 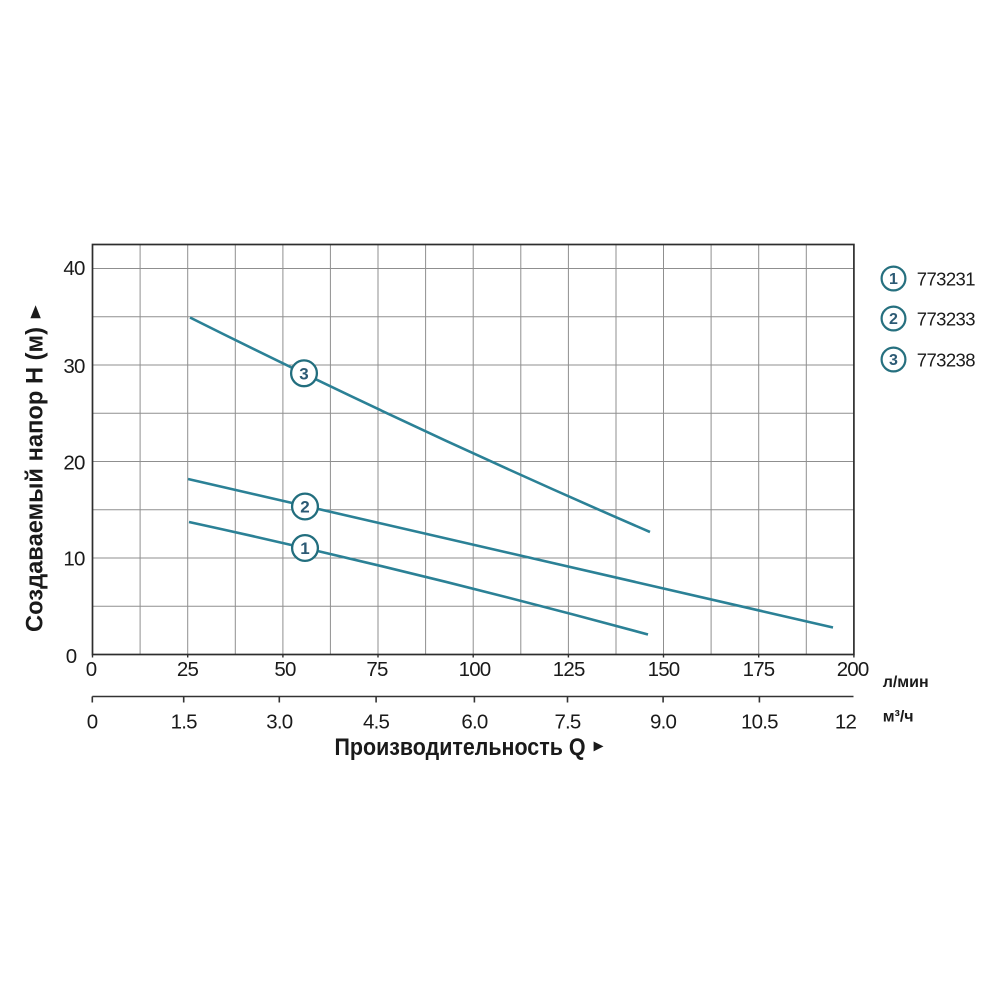 What do you see at coordinates (35, 479) in the screenshot?
I see `svg-text: Создаваемый напор H (м)` at bounding box center [35, 479].